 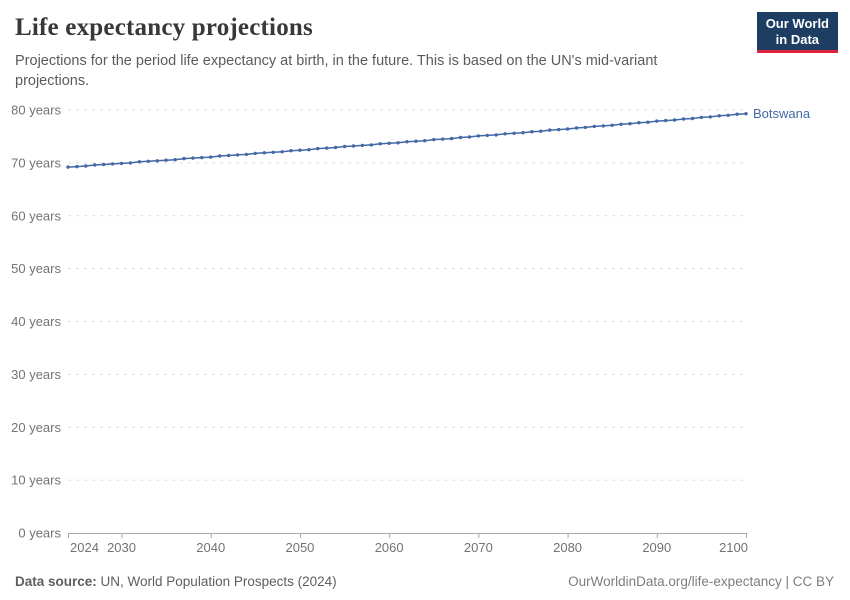 What do you see at coordinates (782, 113) in the screenshot?
I see `series-label: Botswana` at bounding box center [782, 113].